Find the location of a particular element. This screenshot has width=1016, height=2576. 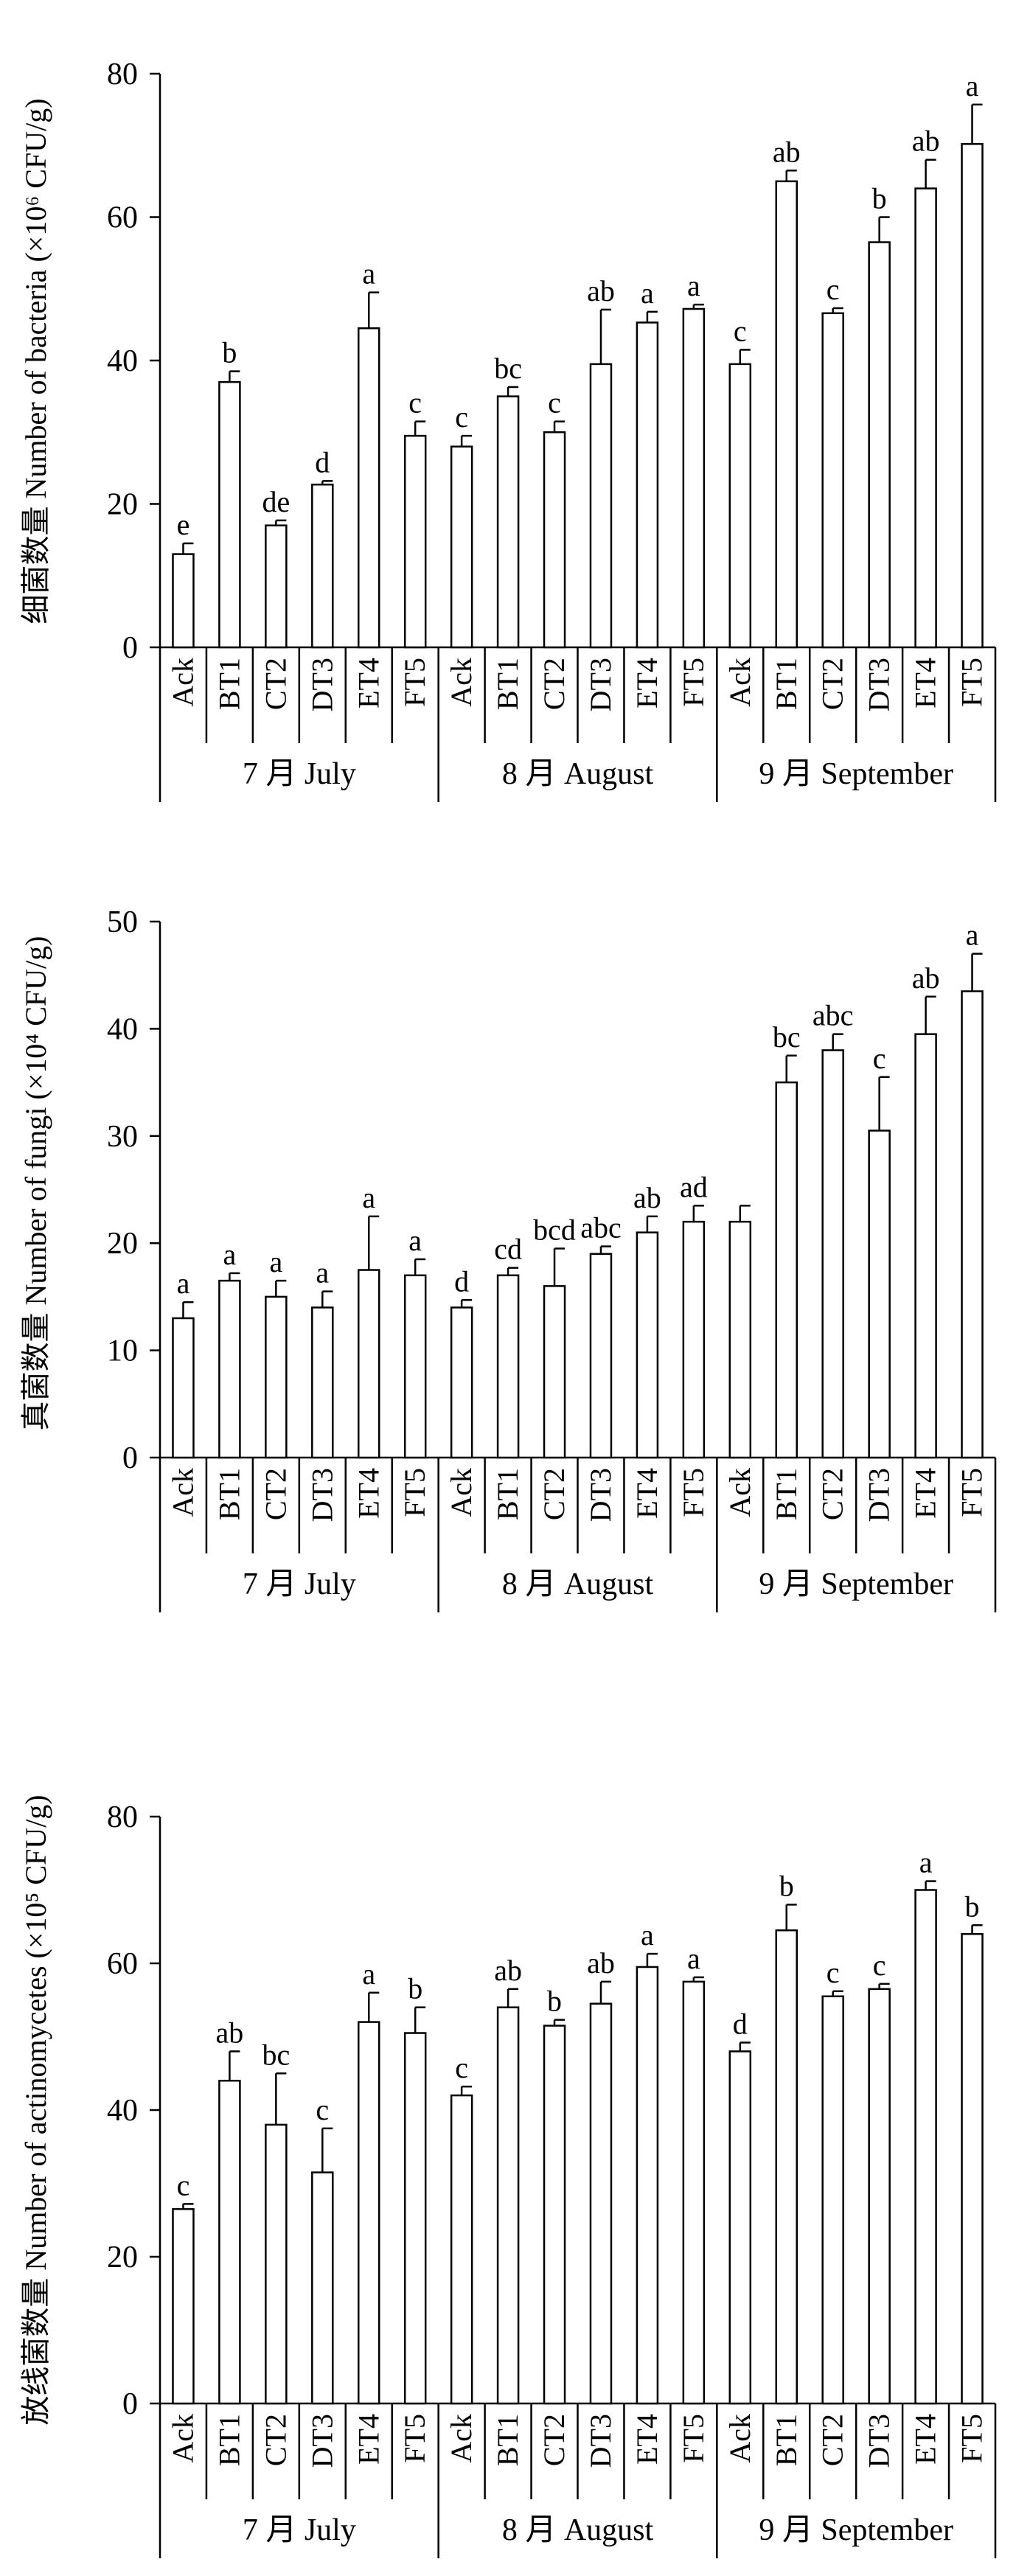

y-tick-label: 60 is located at coordinates (122, 218).